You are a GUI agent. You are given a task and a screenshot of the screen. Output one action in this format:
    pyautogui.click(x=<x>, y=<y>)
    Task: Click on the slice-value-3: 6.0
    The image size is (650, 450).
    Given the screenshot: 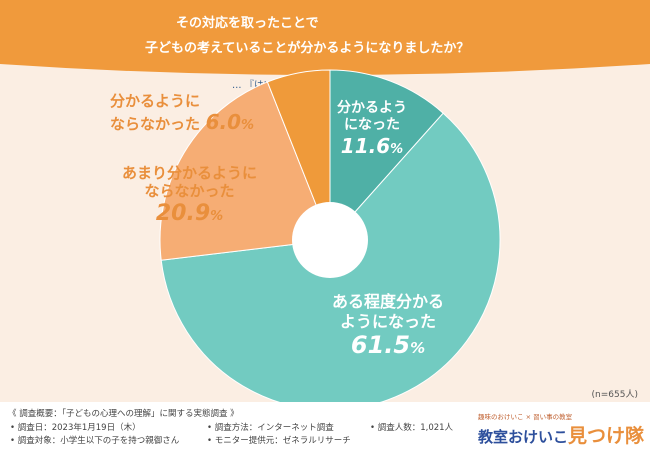 What is the action you would take?
    pyautogui.click(x=223, y=122)
    